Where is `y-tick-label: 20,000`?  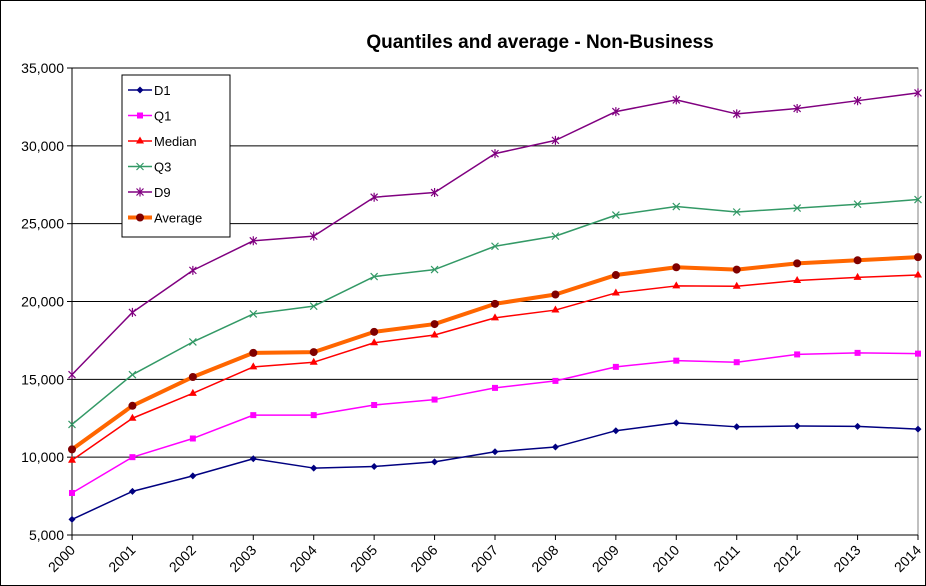 y-tick-label: 20,000 is located at coordinates (42, 302).